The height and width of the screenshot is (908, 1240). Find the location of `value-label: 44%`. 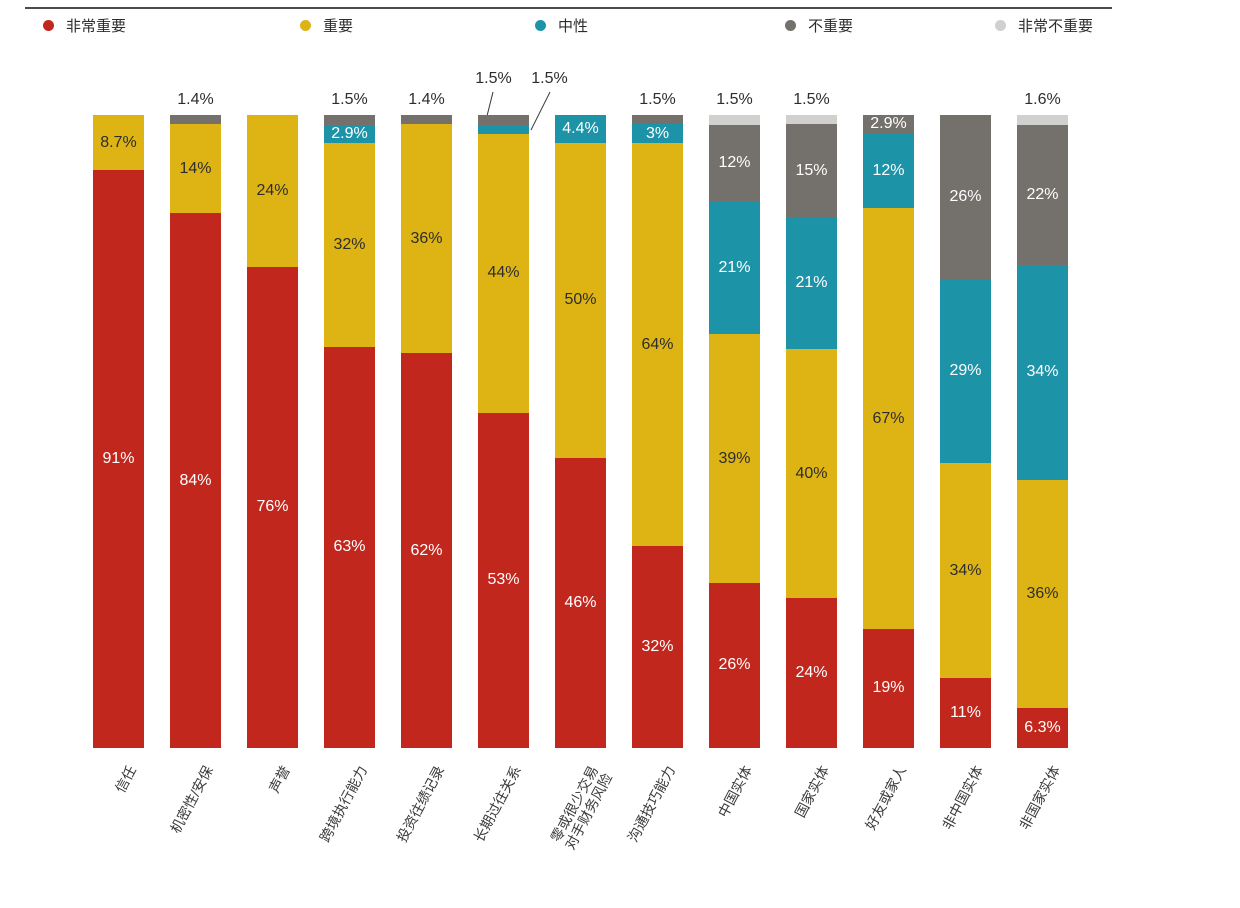

value-label: 44% is located at coordinates (503, 273).